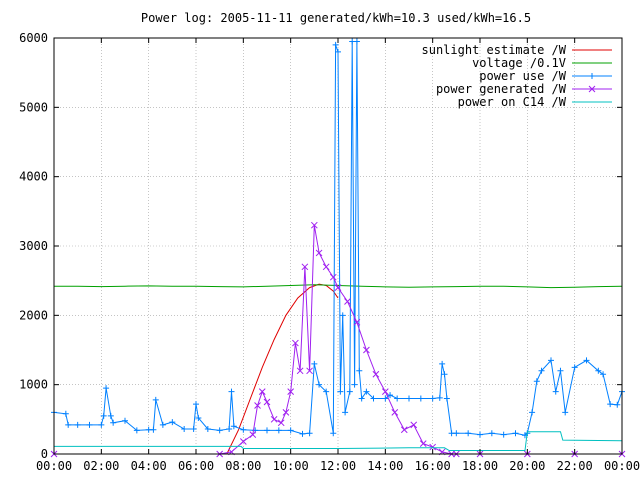  Describe the element at coordinates (519, 63) in the screenshot. I see `legend-label: voltage /0.1V` at that location.